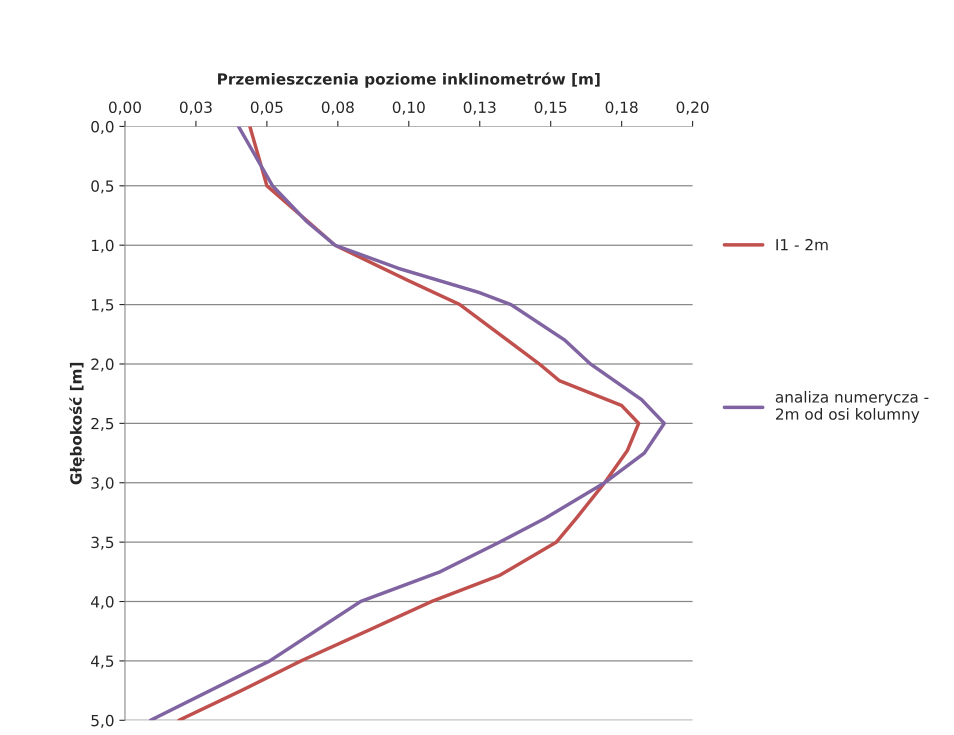 The width and height of the screenshot is (954, 735). What do you see at coordinates (480, 108) in the screenshot?
I see `x-tick-label: 0,13` at bounding box center [480, 108].